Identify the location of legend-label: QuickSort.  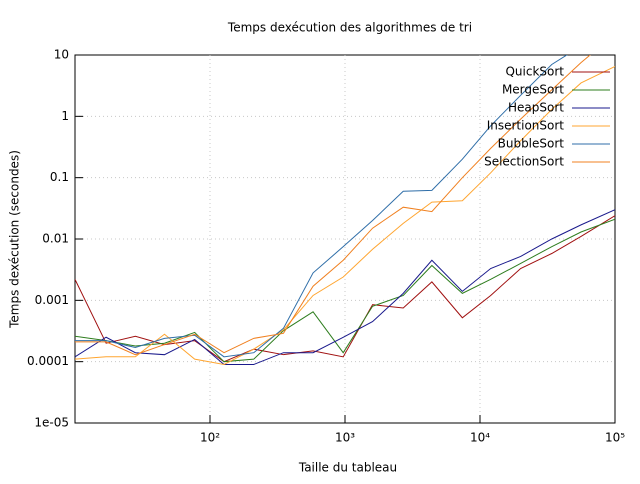
(534, 72).